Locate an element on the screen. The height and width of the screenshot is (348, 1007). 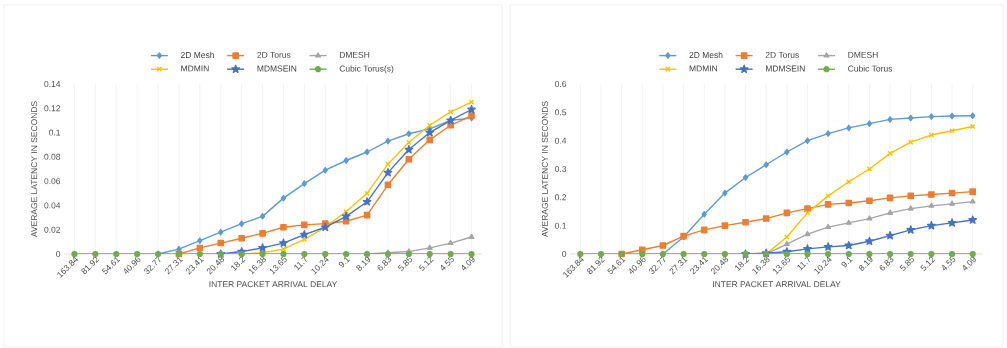
y-tick-label: 0.12 is located at coordinates (52, 108).